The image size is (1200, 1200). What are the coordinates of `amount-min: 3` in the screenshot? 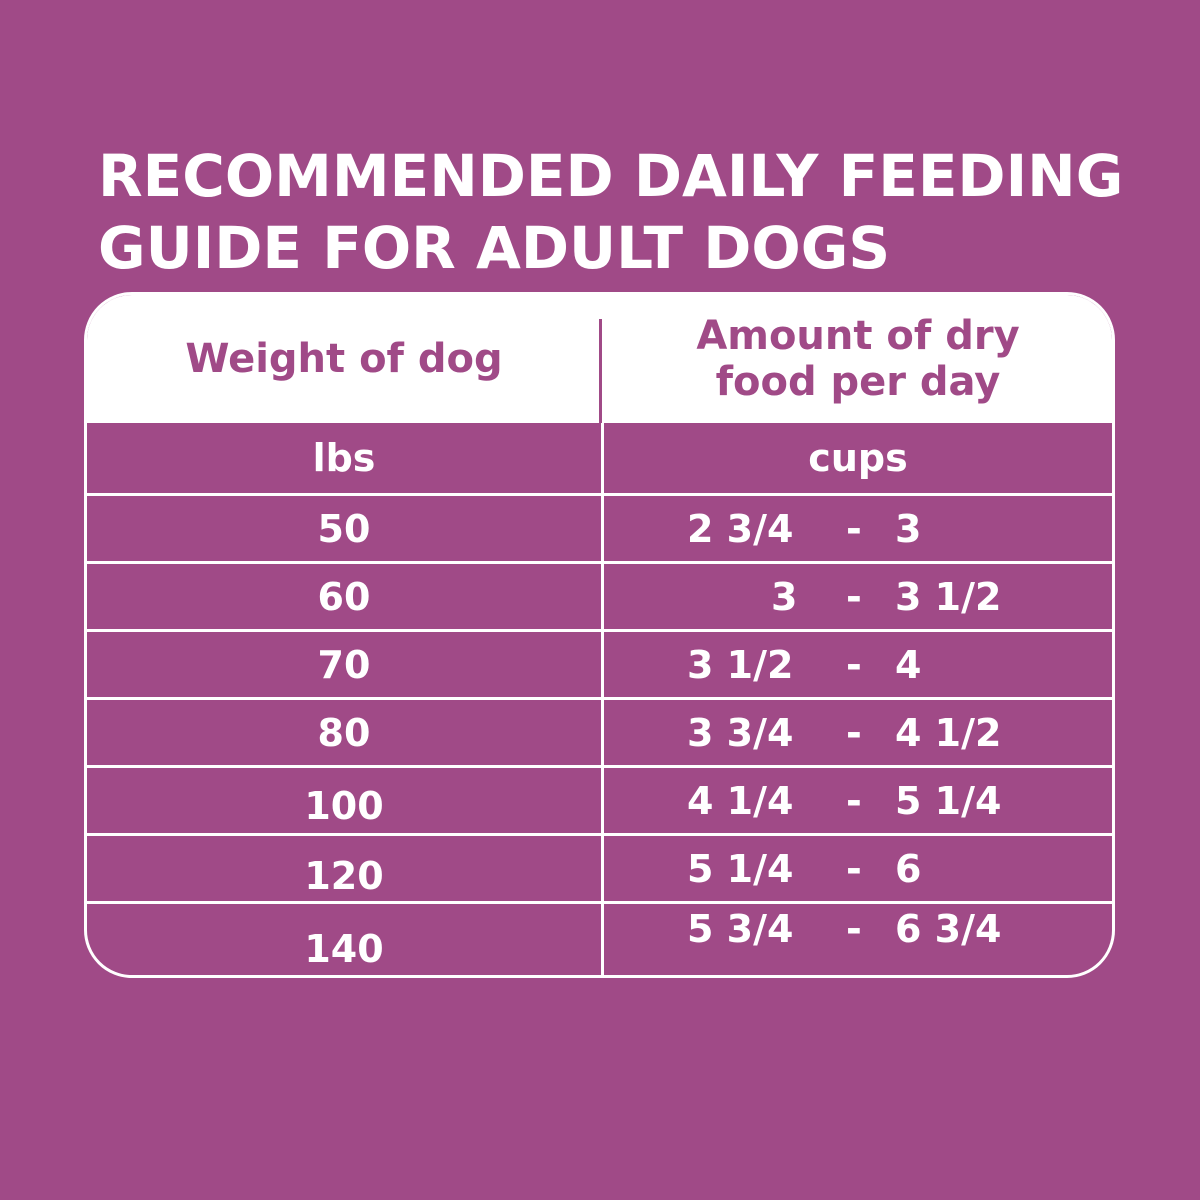 It's located at (784, 597).